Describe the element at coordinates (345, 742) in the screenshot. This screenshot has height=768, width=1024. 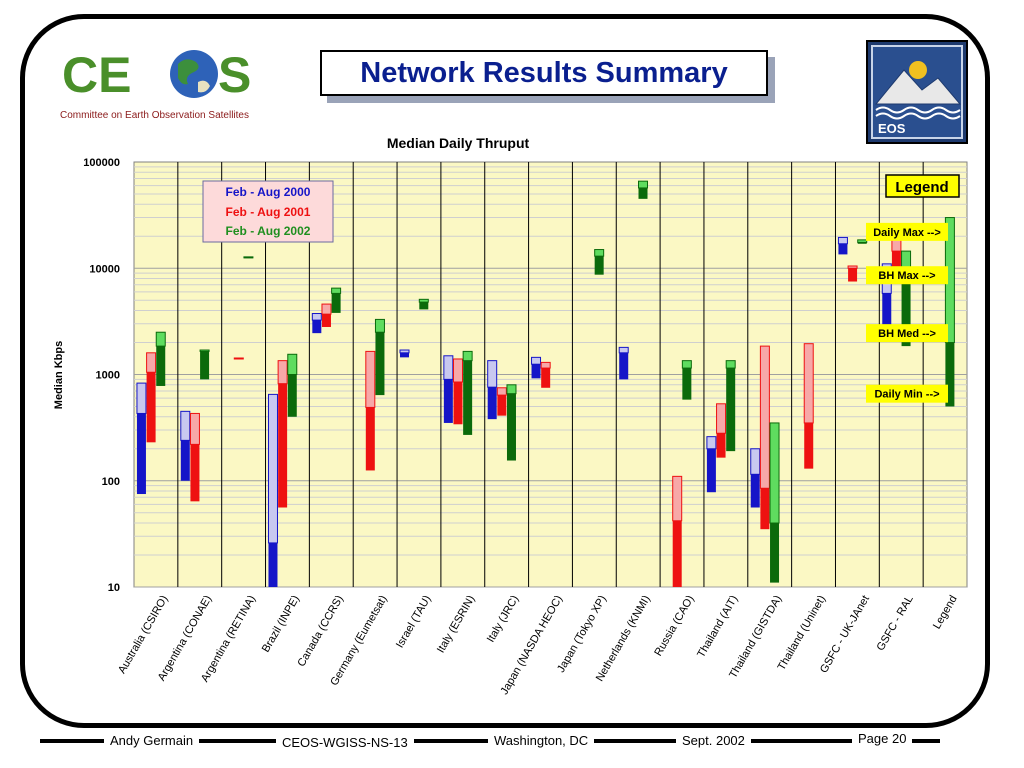
I see `footer-doc-id: CEOS-WGISS-NS-13` at that location.